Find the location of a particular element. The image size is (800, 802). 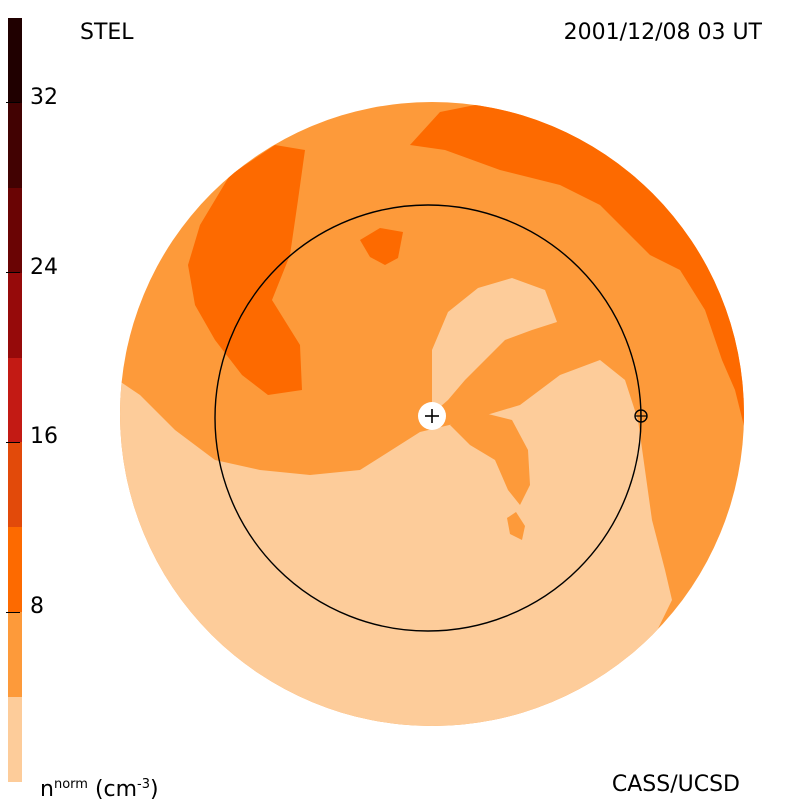

earth-marker is located at coordinates (641, 416).